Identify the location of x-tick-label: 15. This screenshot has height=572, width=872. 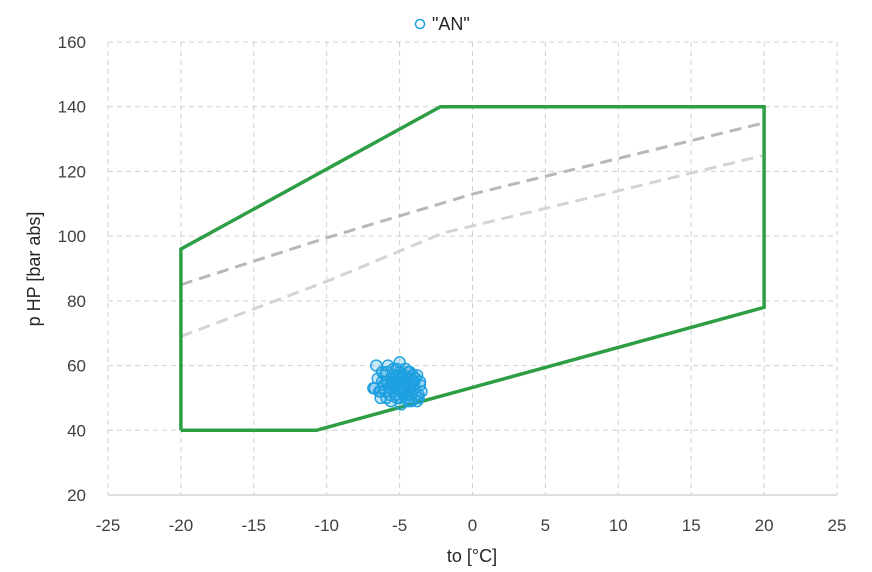
(691, 525).